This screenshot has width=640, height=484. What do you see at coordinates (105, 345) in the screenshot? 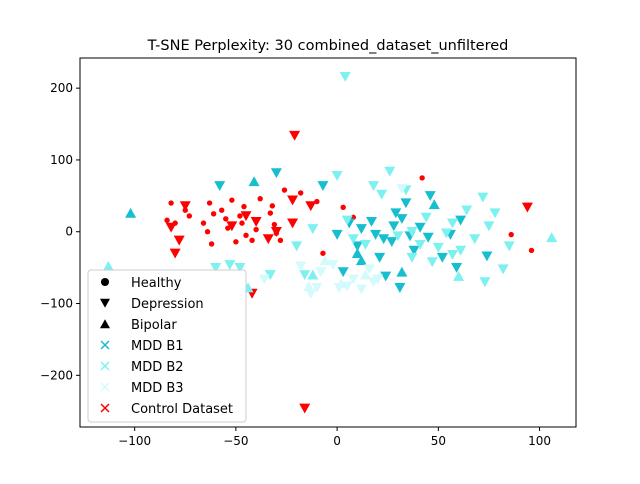
I see `legend-marker-mdd-b1-stroke-b` at bounding box center [105, 345].